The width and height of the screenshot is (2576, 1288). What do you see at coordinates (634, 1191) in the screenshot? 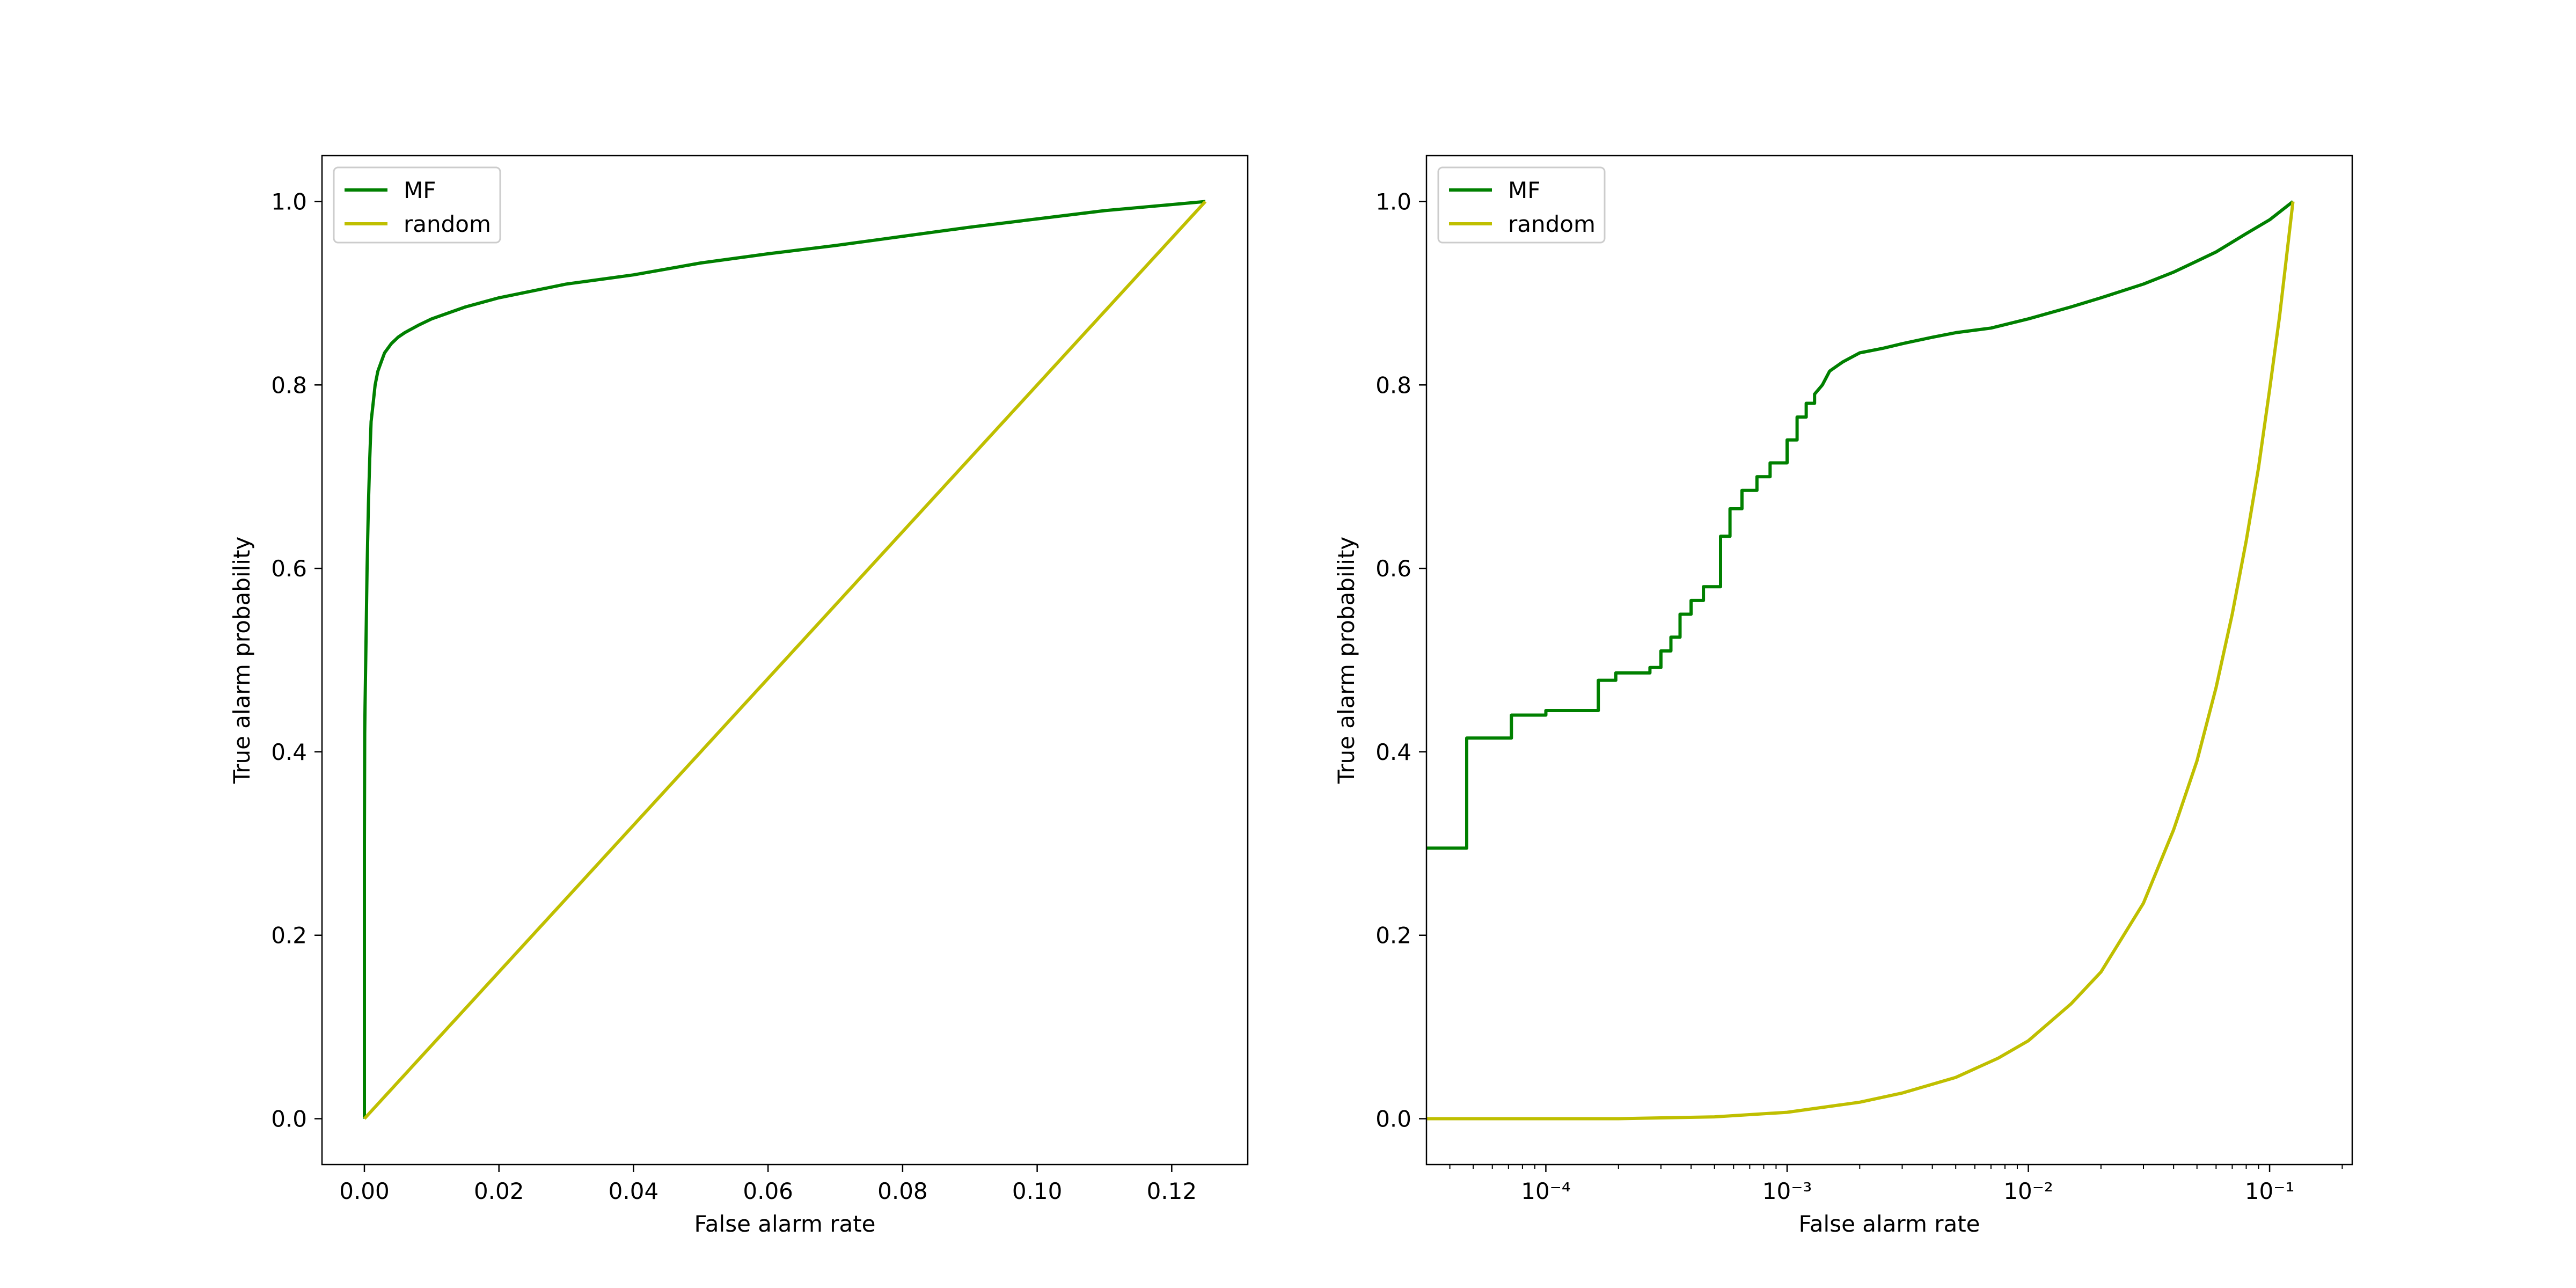
I see `x-tick-label: 0.04` at bounding box center [634, 1191].